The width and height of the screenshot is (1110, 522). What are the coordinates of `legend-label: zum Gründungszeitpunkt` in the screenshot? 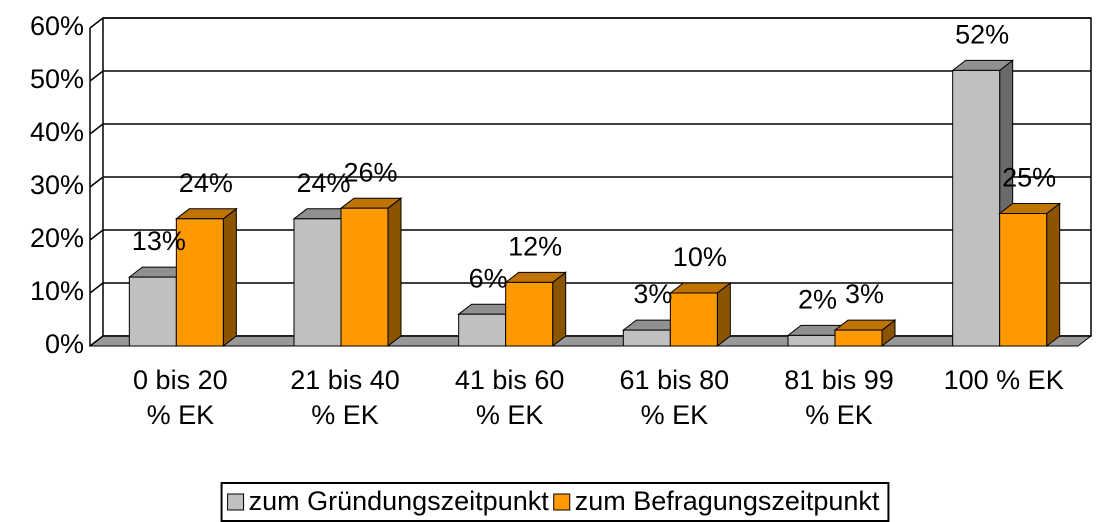 It's located at (399, 501).